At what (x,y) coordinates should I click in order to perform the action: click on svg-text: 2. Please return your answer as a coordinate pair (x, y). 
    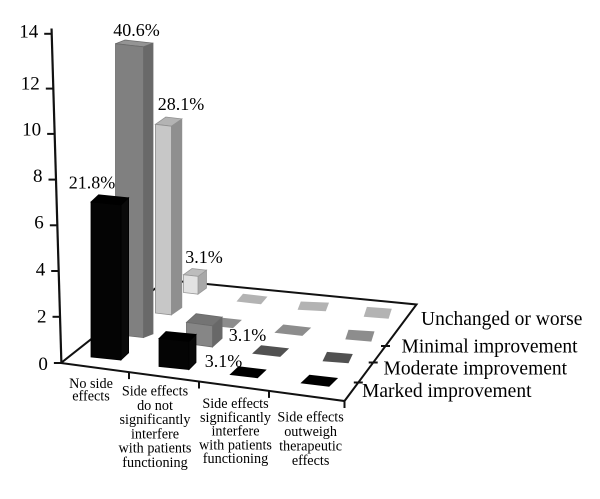
    Looking at the image, I should click on (42, 317).